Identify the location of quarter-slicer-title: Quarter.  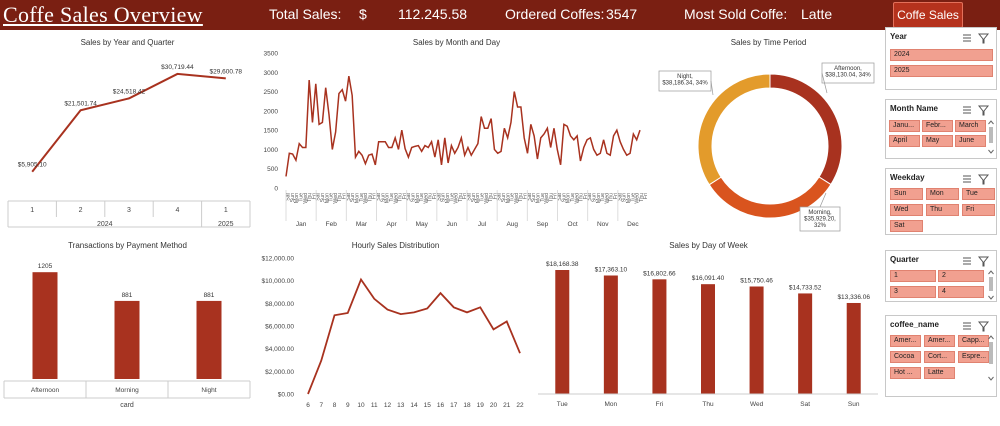
(904, 259).